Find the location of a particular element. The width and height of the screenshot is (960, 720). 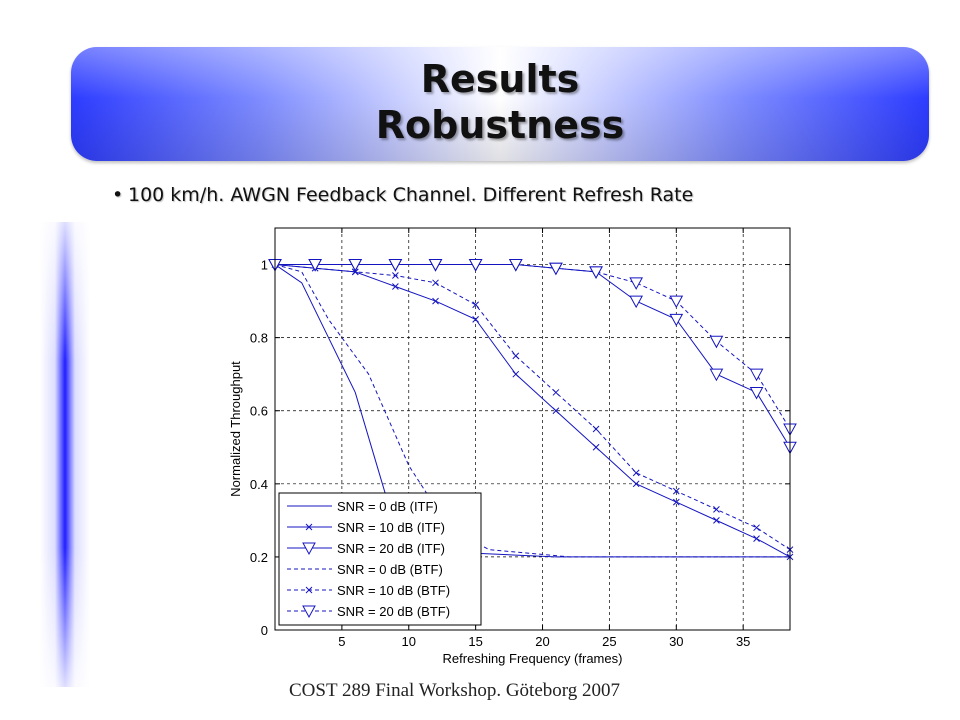

x-tick-label: 35 is located at coordinates (743, 641).